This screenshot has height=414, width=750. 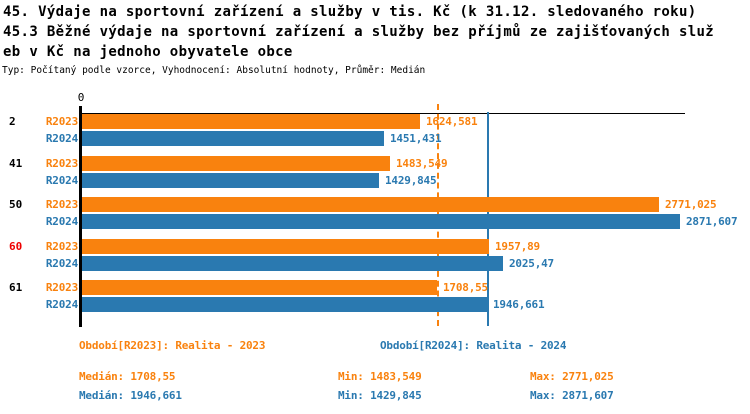 I want to click on series-label-r2024-2: R2024, so click(x=61, y=138).